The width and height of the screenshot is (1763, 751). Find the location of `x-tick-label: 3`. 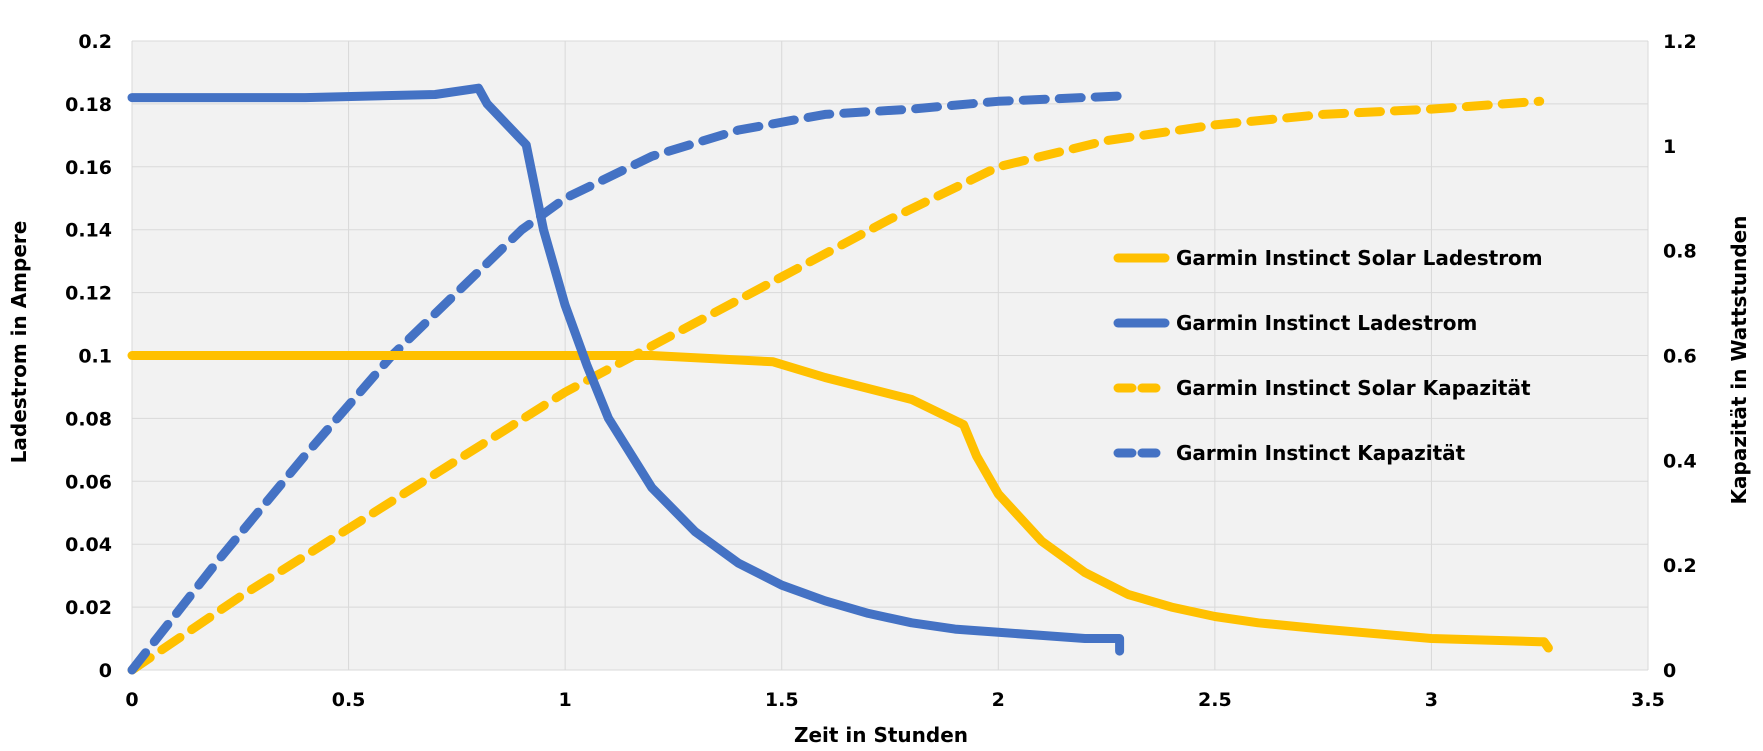

x-tick-label: 3 is located at coordinates (1431, 700).